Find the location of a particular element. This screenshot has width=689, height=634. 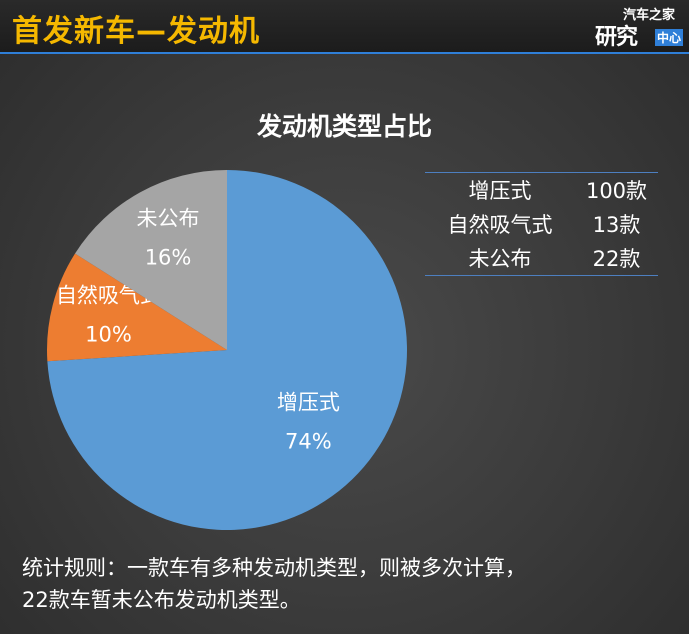

footnote-line-2: 22款车暂未公布发动机类型。 is located at coordinates (161, 600).